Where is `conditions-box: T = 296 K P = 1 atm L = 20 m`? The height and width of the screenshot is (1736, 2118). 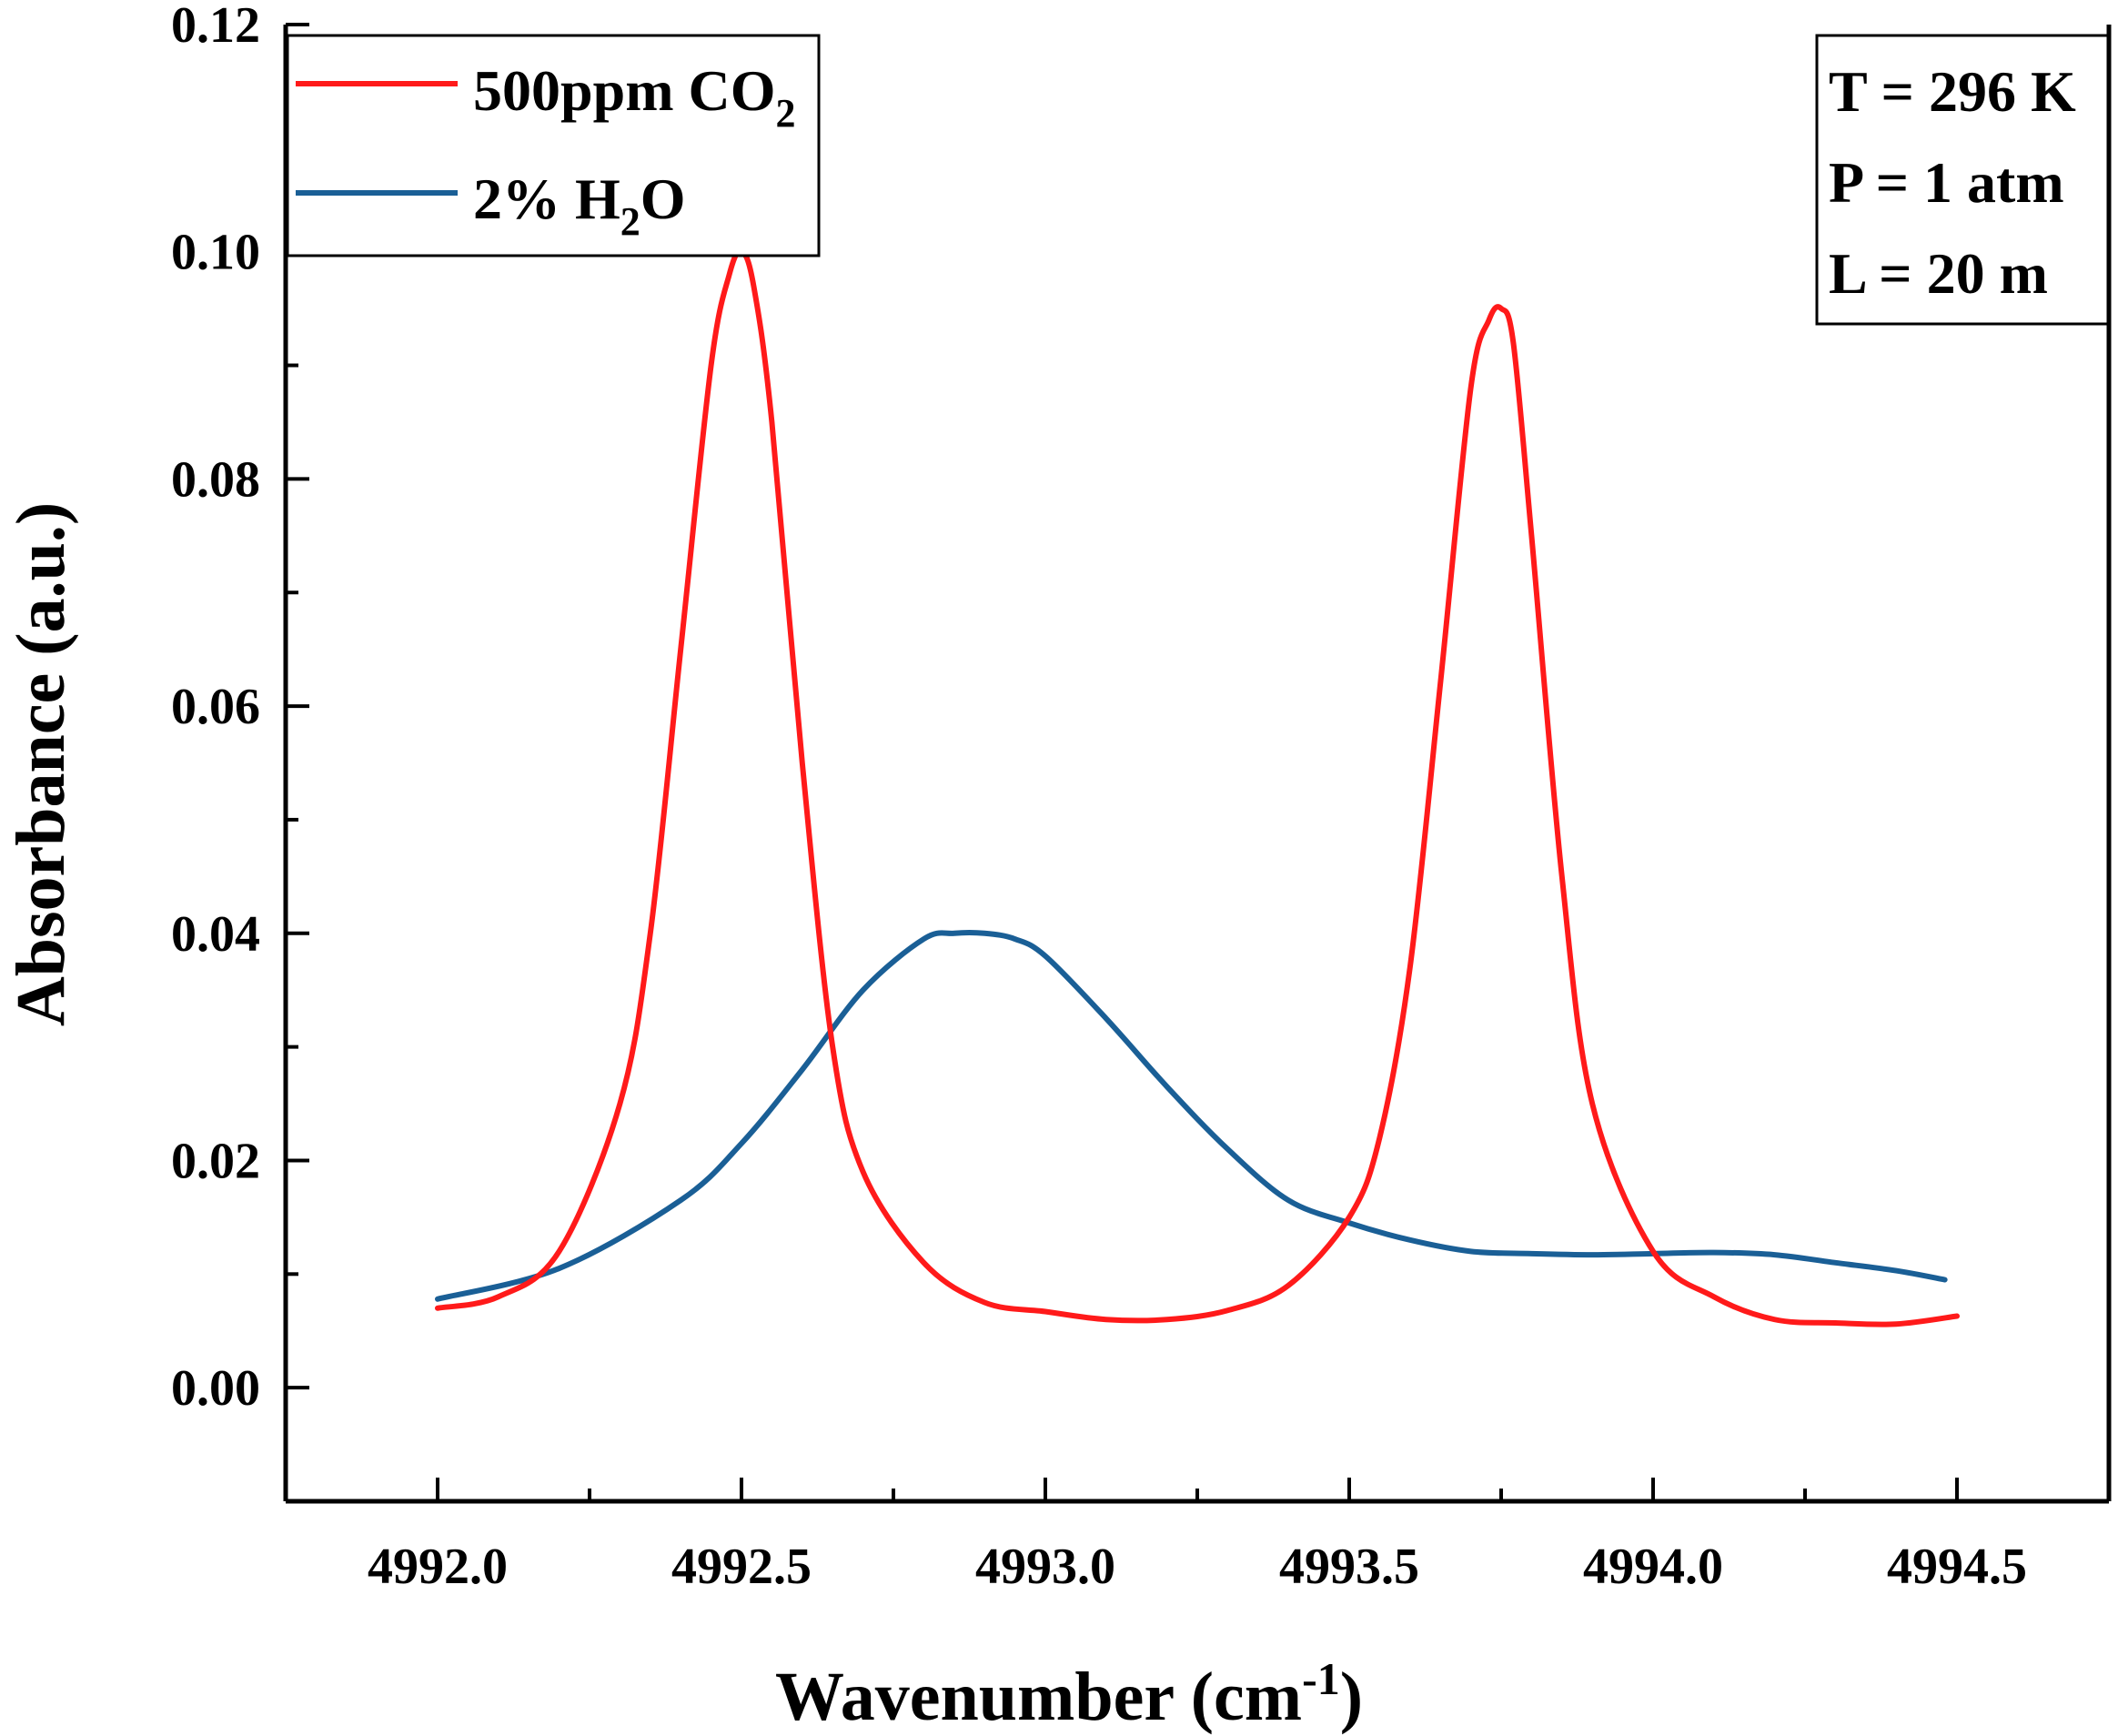 conditions-box: T = 296 K P = 1 atm L = 20 m is located at coordinates (1963, 180).